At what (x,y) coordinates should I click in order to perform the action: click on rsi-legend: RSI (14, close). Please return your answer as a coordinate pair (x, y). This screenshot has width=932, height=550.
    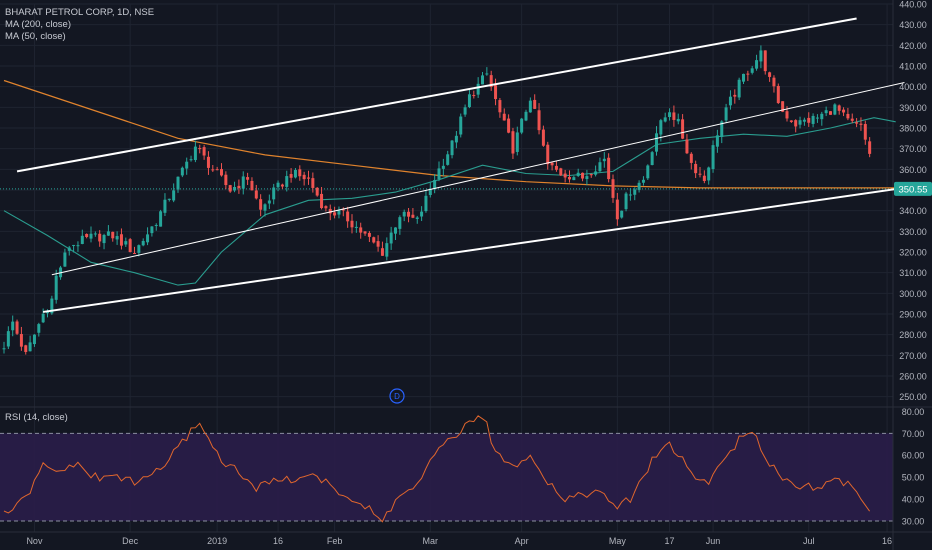
    Looking at the image, I should click on (36, 417).